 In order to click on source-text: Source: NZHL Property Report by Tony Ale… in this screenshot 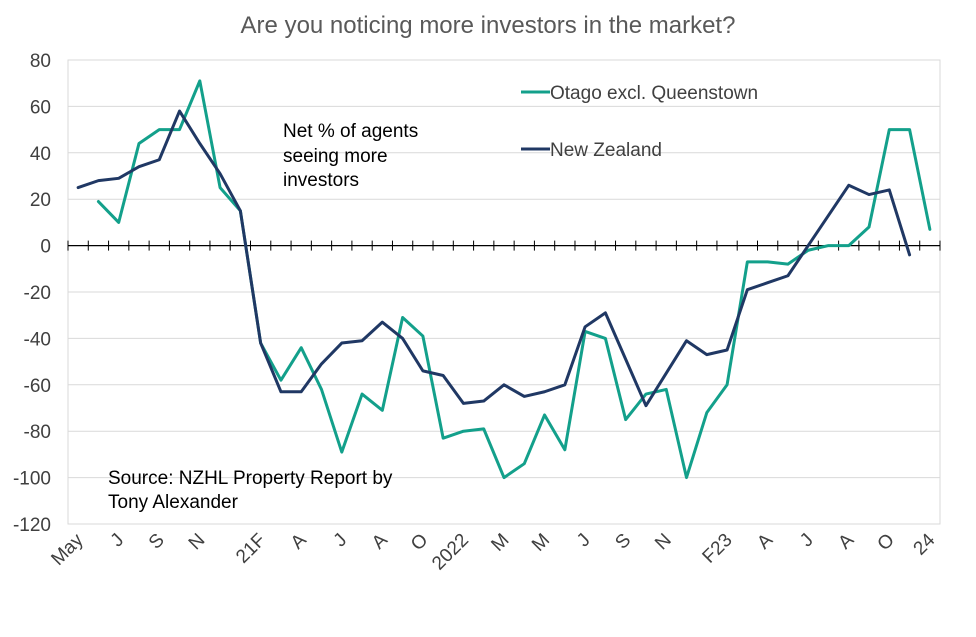, I will do `click(250, 490)`.